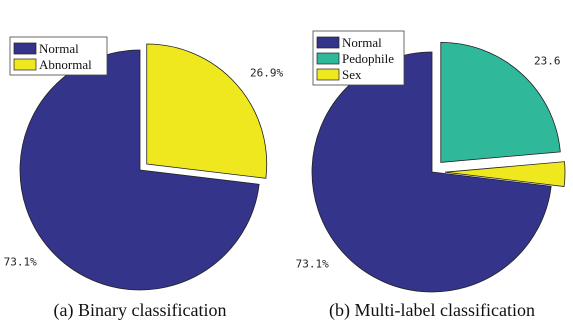  Describe the element at coordinates (547, 61) in the screenshot. I see `pct-label-pedophile: 23.6` at that location.